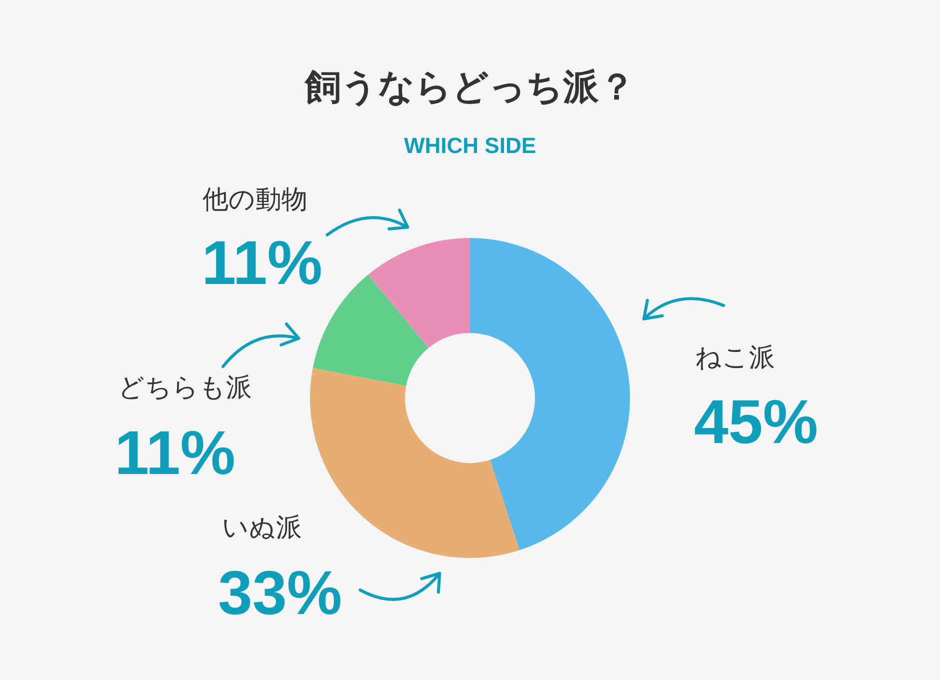 The width and height of the screenshot is (940, 680). I want to click on slice-label: どちらも派, so click(185, 388).